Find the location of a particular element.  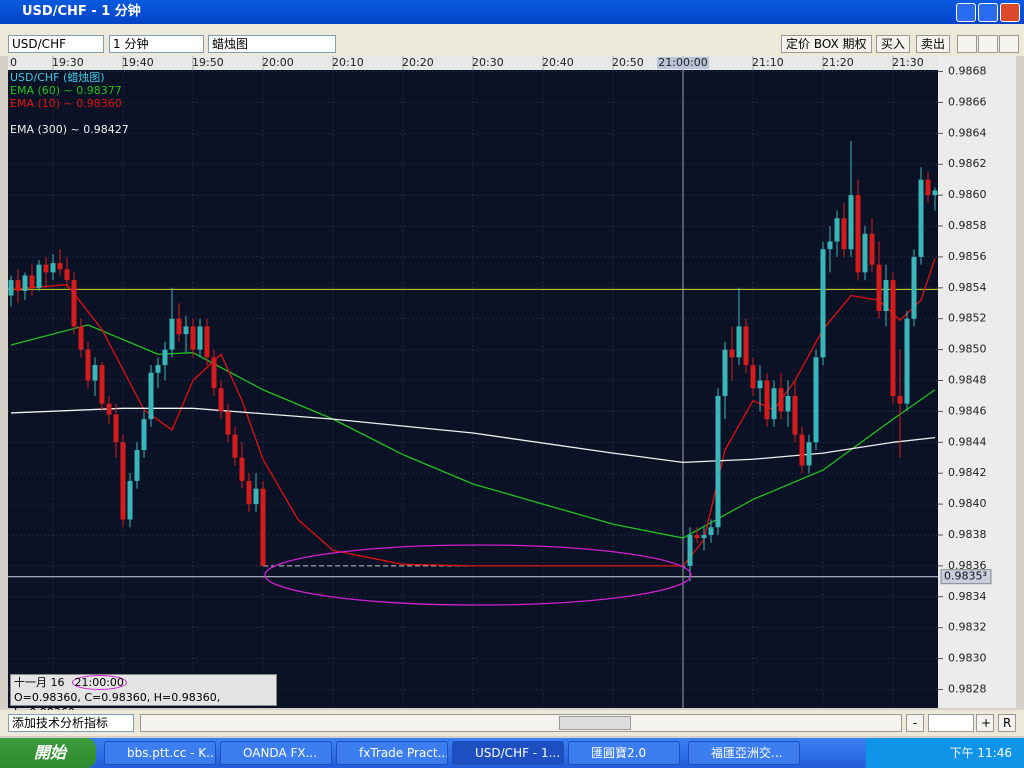

x-tick-label: 20:40 is located at coordinates (558, 62).